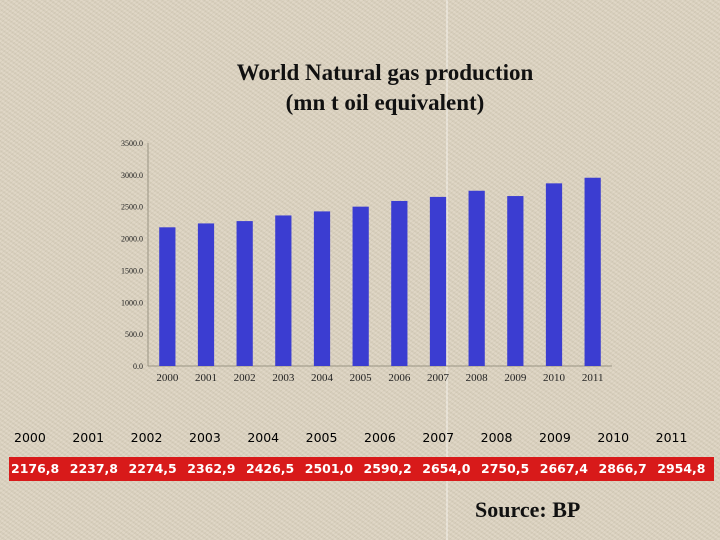  Describe the element at coordinates (132, 175) in the screenshot. I see `y-tick-label: 3000.0` at that location.